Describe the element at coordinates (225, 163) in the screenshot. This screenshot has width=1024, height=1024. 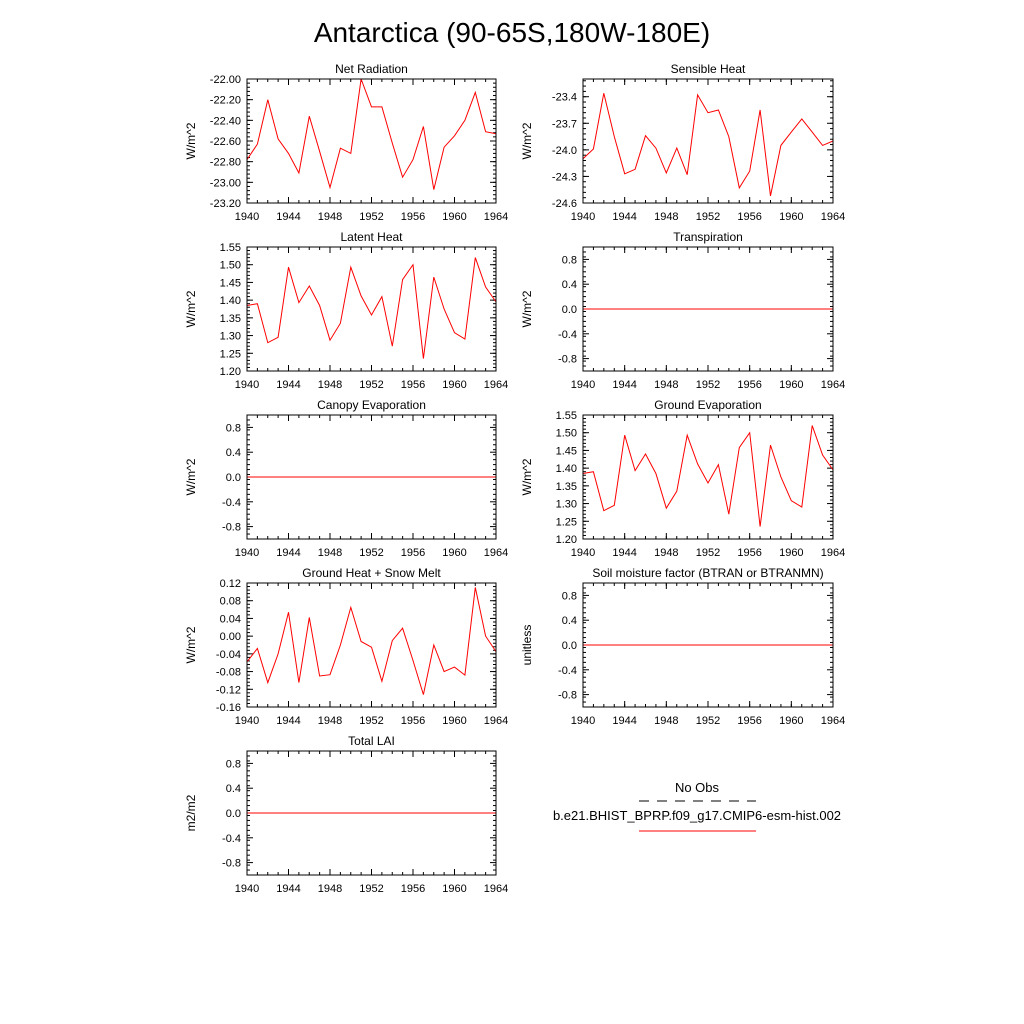
I see `y-tick-label: -22.80` at that location.